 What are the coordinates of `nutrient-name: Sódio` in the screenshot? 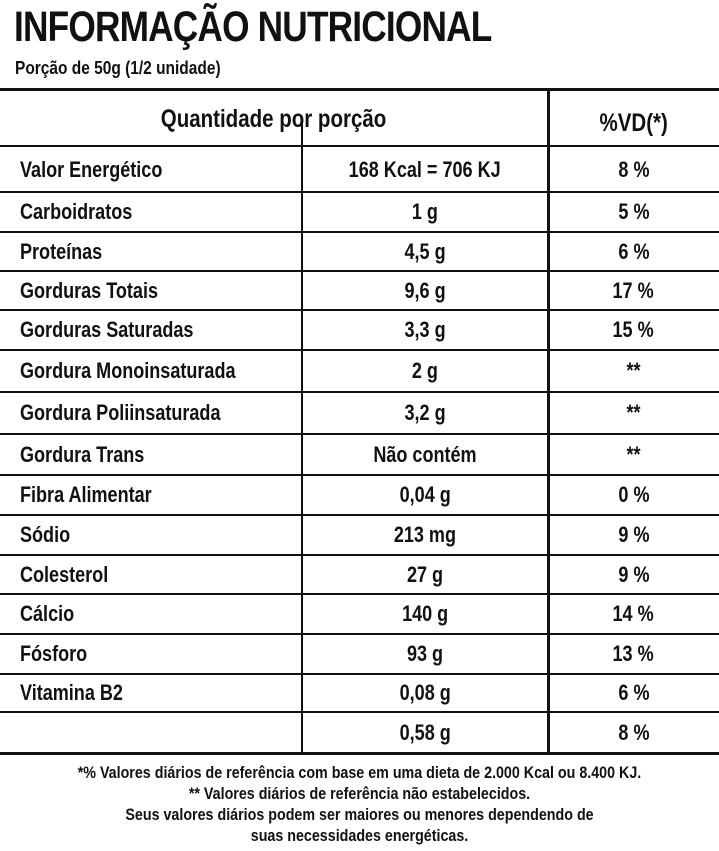 It's located at (50, 535).